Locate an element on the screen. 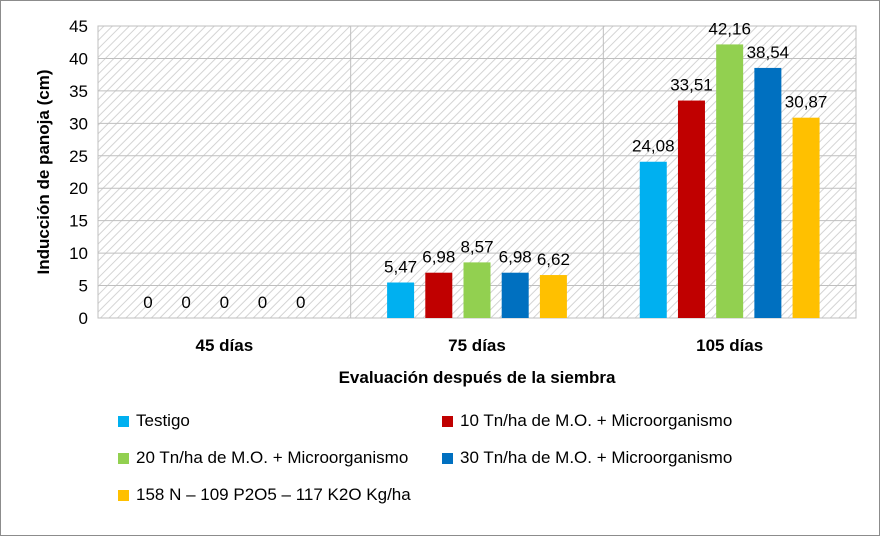 Image resolution: width=880 pixels, height=536 pixels. y-axis-title: Inducción de panoja (cm) is located at coordinates (43, 172).